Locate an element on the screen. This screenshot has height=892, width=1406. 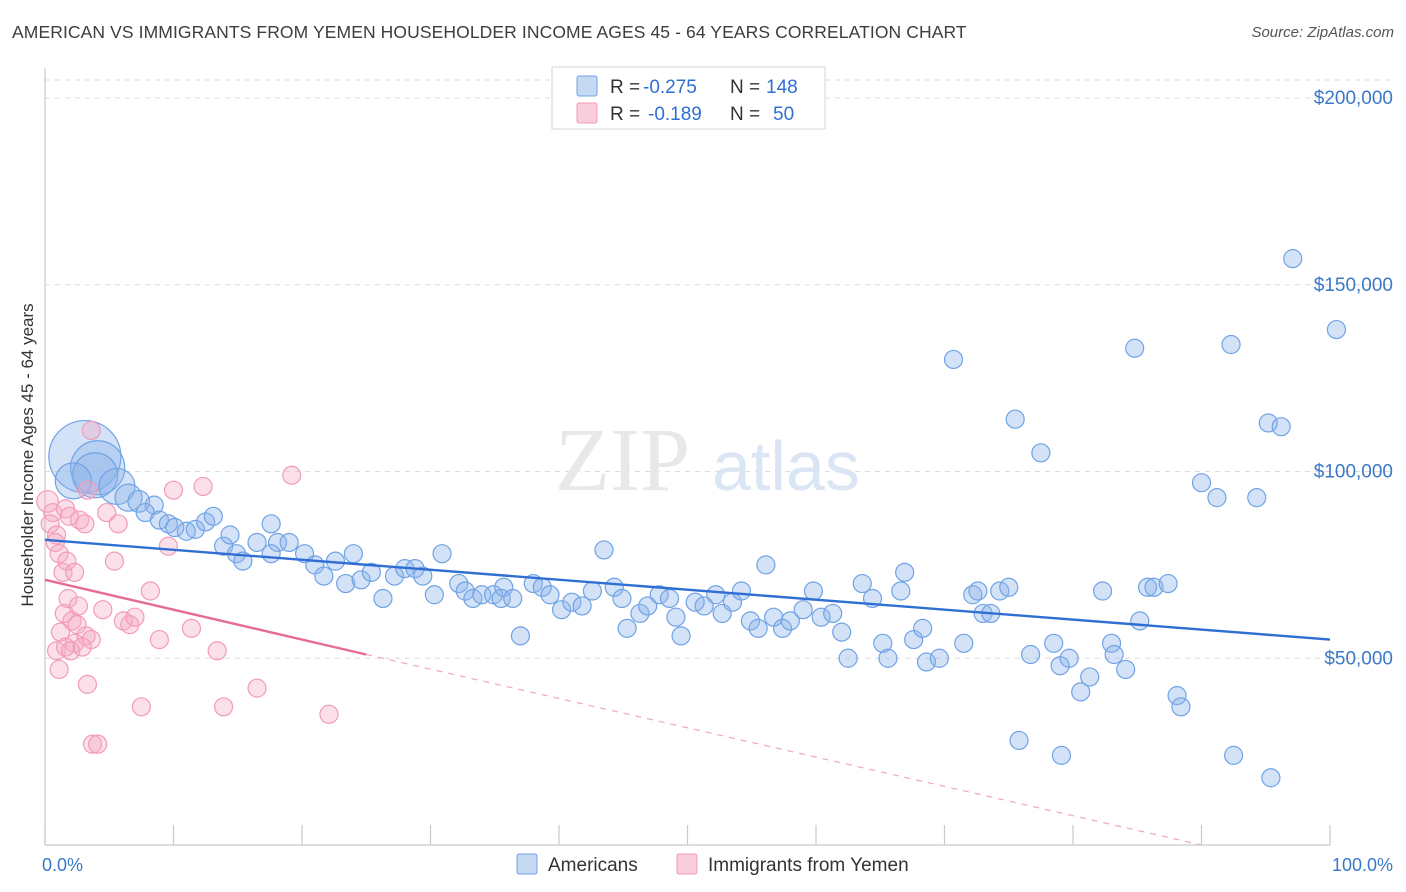
stats-n-value-yemen: 50 is located at coordinates (783, 114).